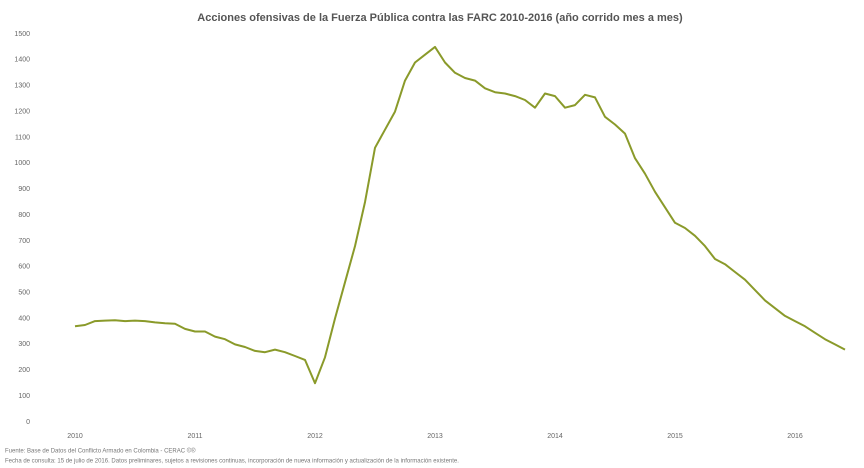 This screenshot has height=468, width=864. Describe the element at coordinates (24, 189) in the screenshot. I see `y-tick-label: 900` at that location.